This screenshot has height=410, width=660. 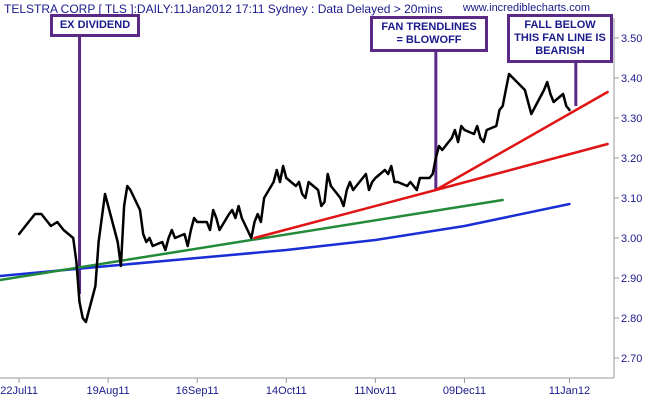 What do you see at coordinates (631, 319) in the screenshot?
I see `y-tick-label: 2.80` at bounding box center [631, 319].